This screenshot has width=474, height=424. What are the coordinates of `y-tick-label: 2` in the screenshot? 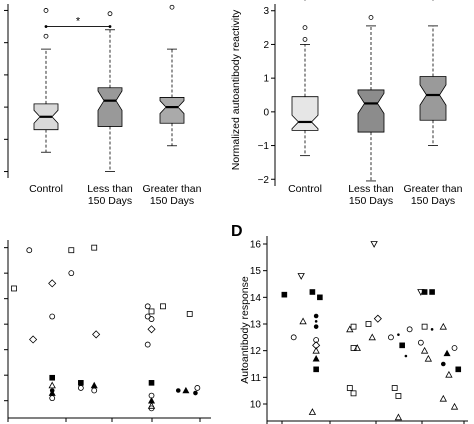 It's located at (266, 45).